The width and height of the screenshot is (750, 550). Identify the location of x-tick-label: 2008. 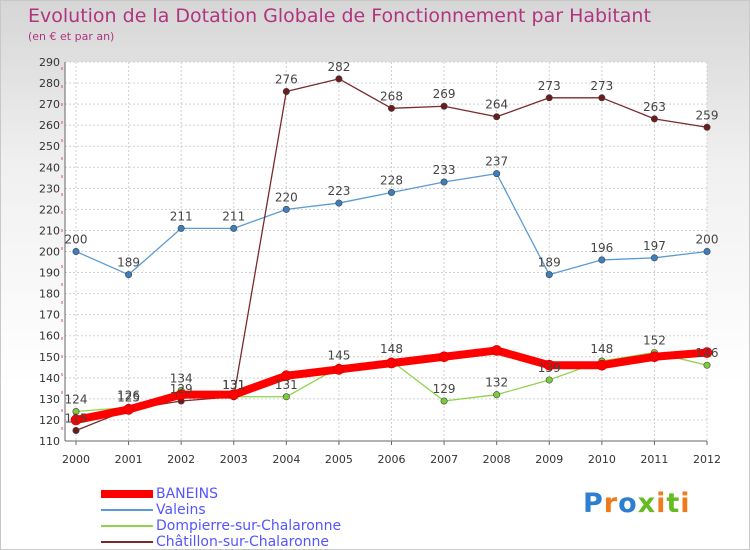
(497, 459).